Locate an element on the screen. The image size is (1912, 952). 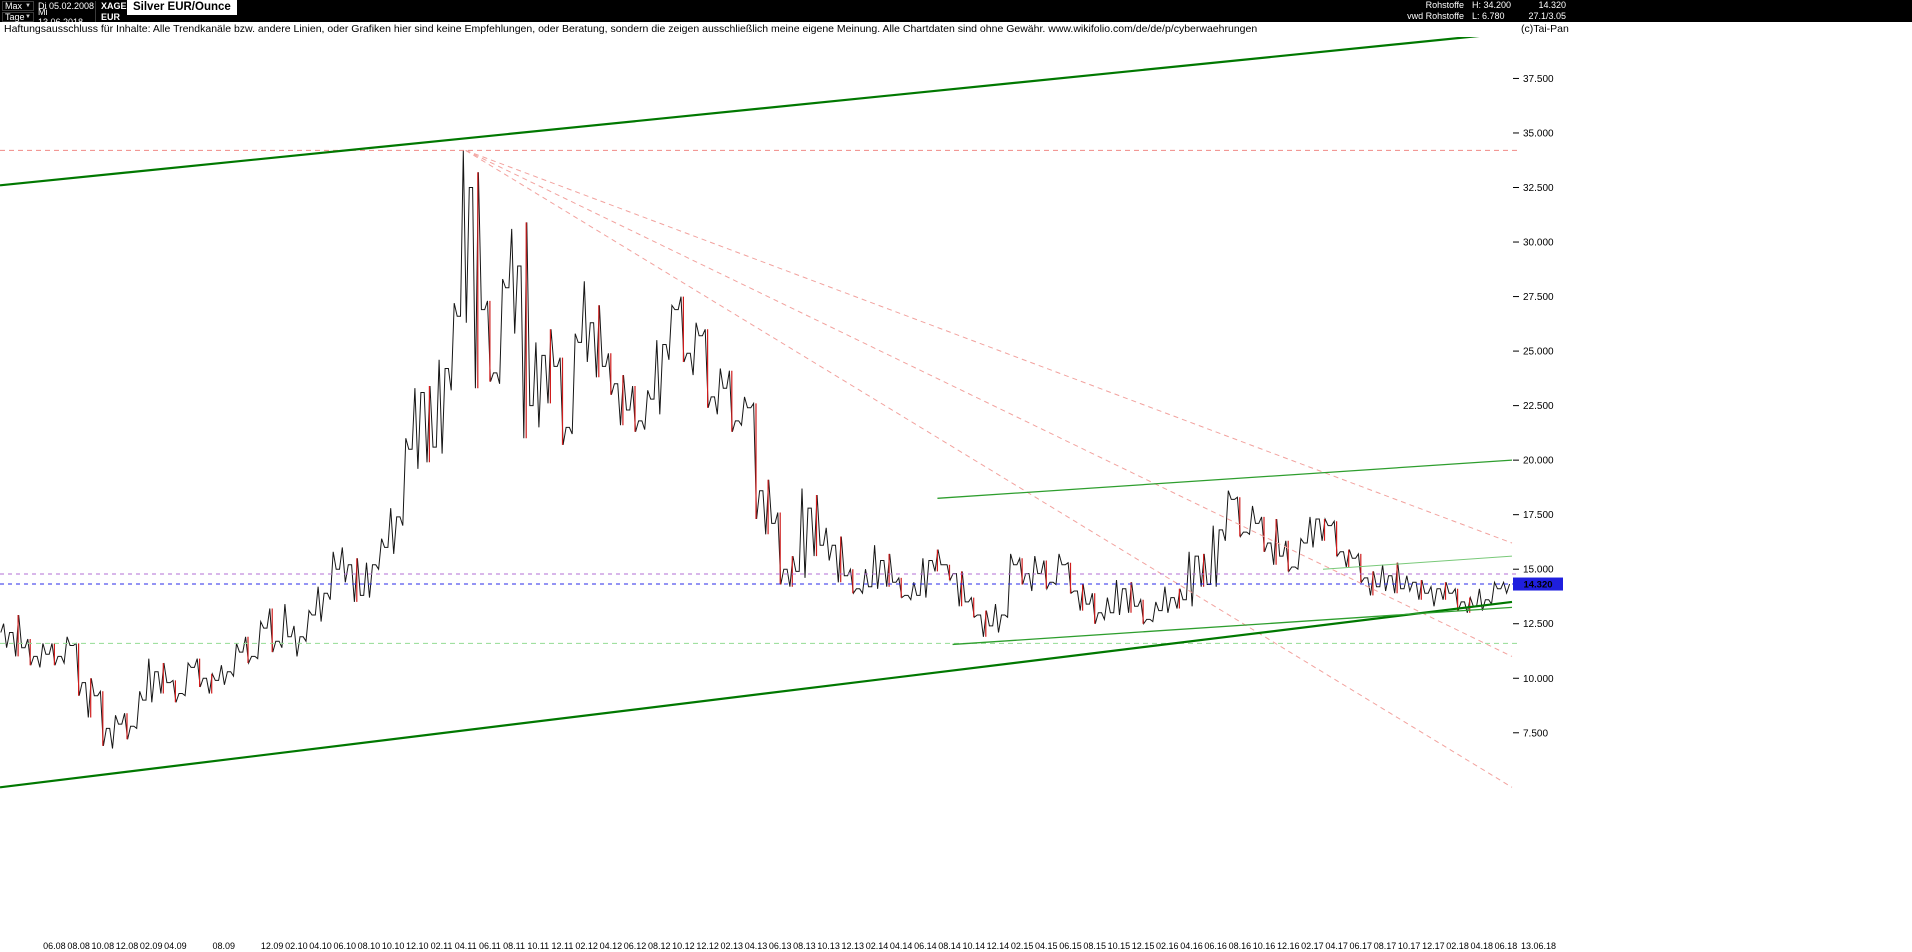
x-axis-label: 04.15 is located at coordinates (1046, 946).